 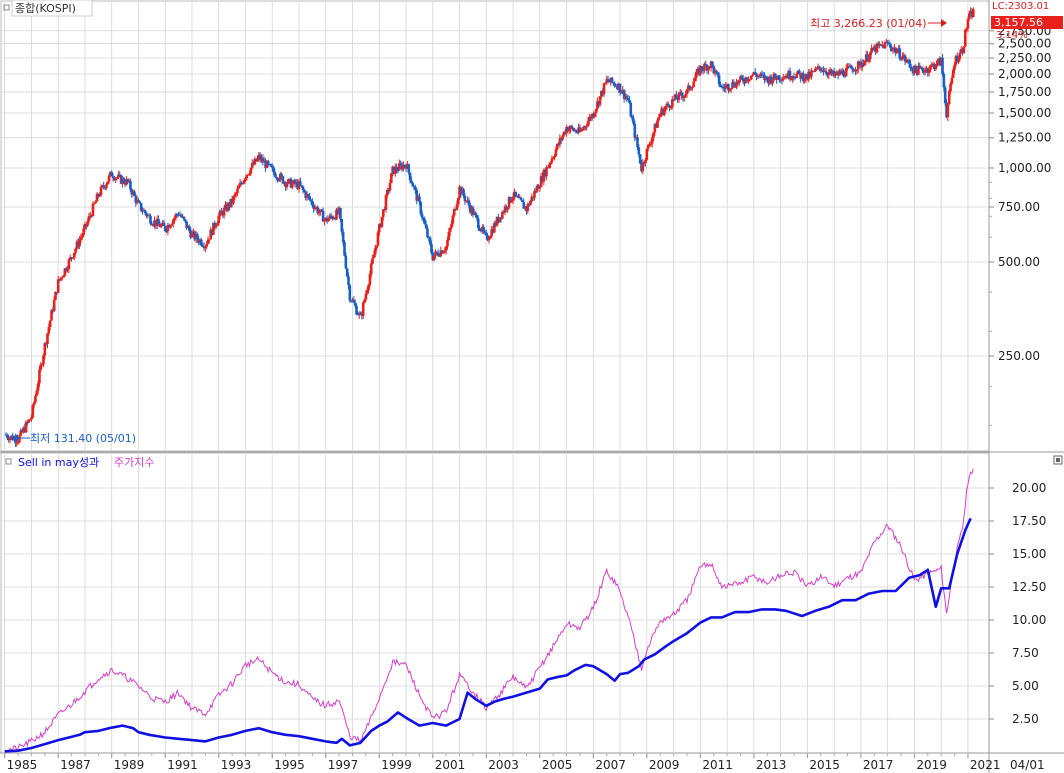 What do you see at coordinates (15, 438) in the screenshot?
I see `low-arrow-icon` at bounding box center [15, 438].